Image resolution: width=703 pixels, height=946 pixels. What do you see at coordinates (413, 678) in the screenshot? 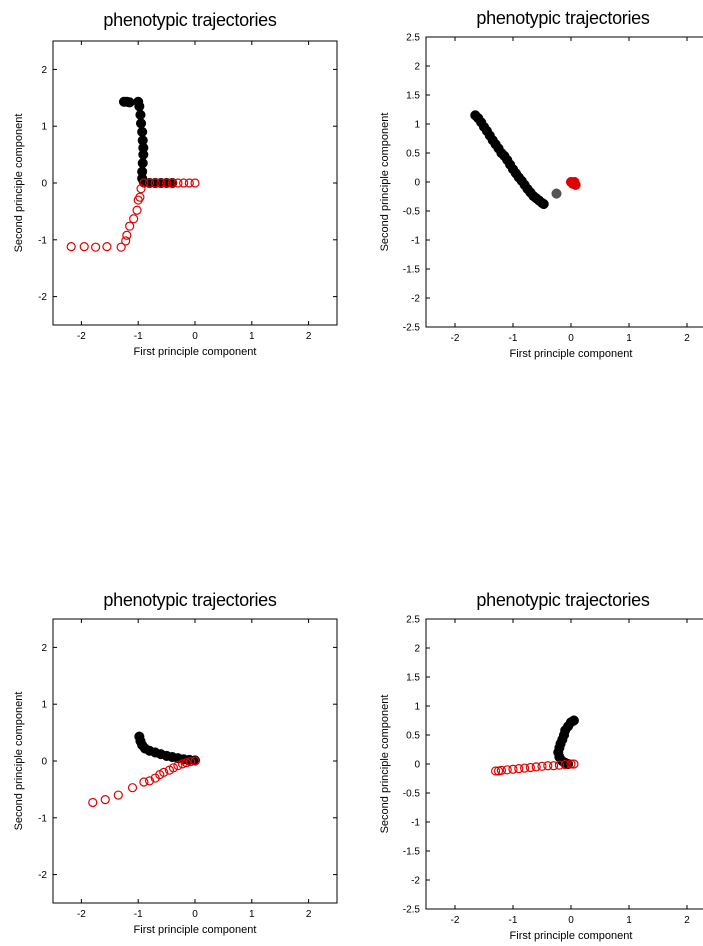
I see `y-tick-label: 1.5` at bounding box center [413, 678].